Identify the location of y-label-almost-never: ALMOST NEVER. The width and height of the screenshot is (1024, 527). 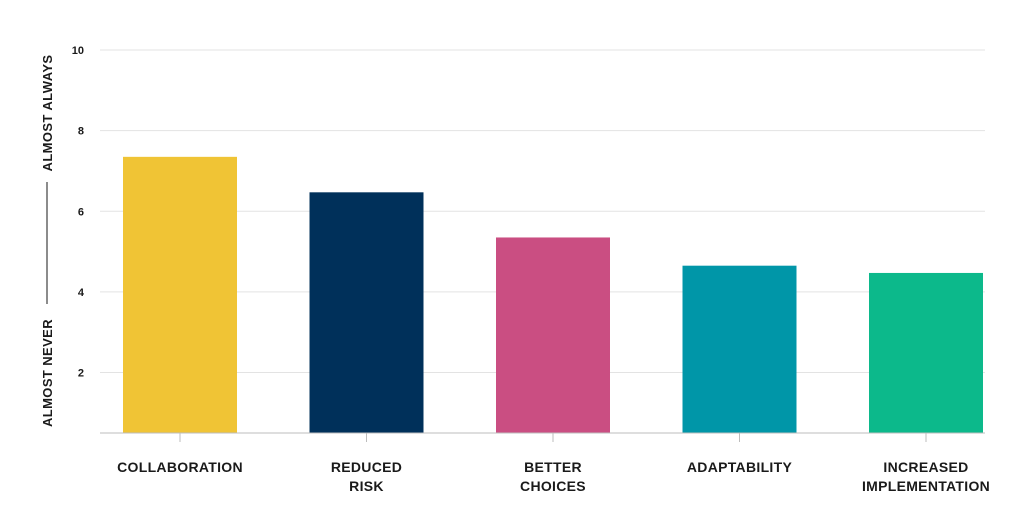
(47, 373).